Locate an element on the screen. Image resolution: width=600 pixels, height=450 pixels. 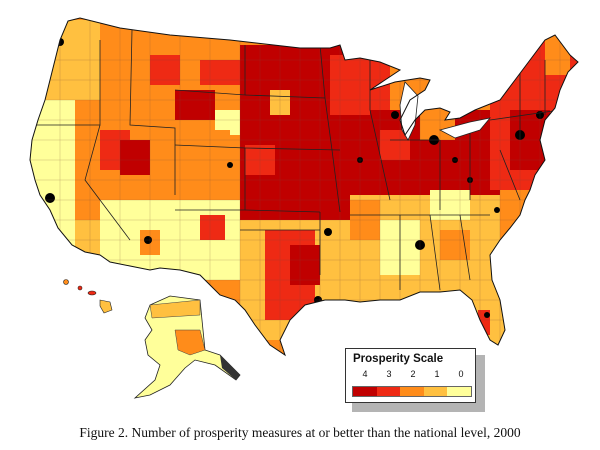
legend: Prosperity Scale 4 3 2 1 0 is located at coordinates (410, 375).